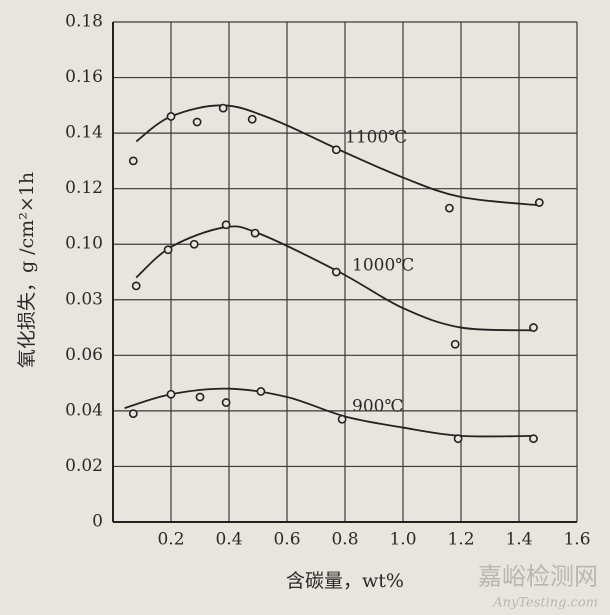  I want to click on x-axis-label: 含碳量，wt%, so click(345, 581).